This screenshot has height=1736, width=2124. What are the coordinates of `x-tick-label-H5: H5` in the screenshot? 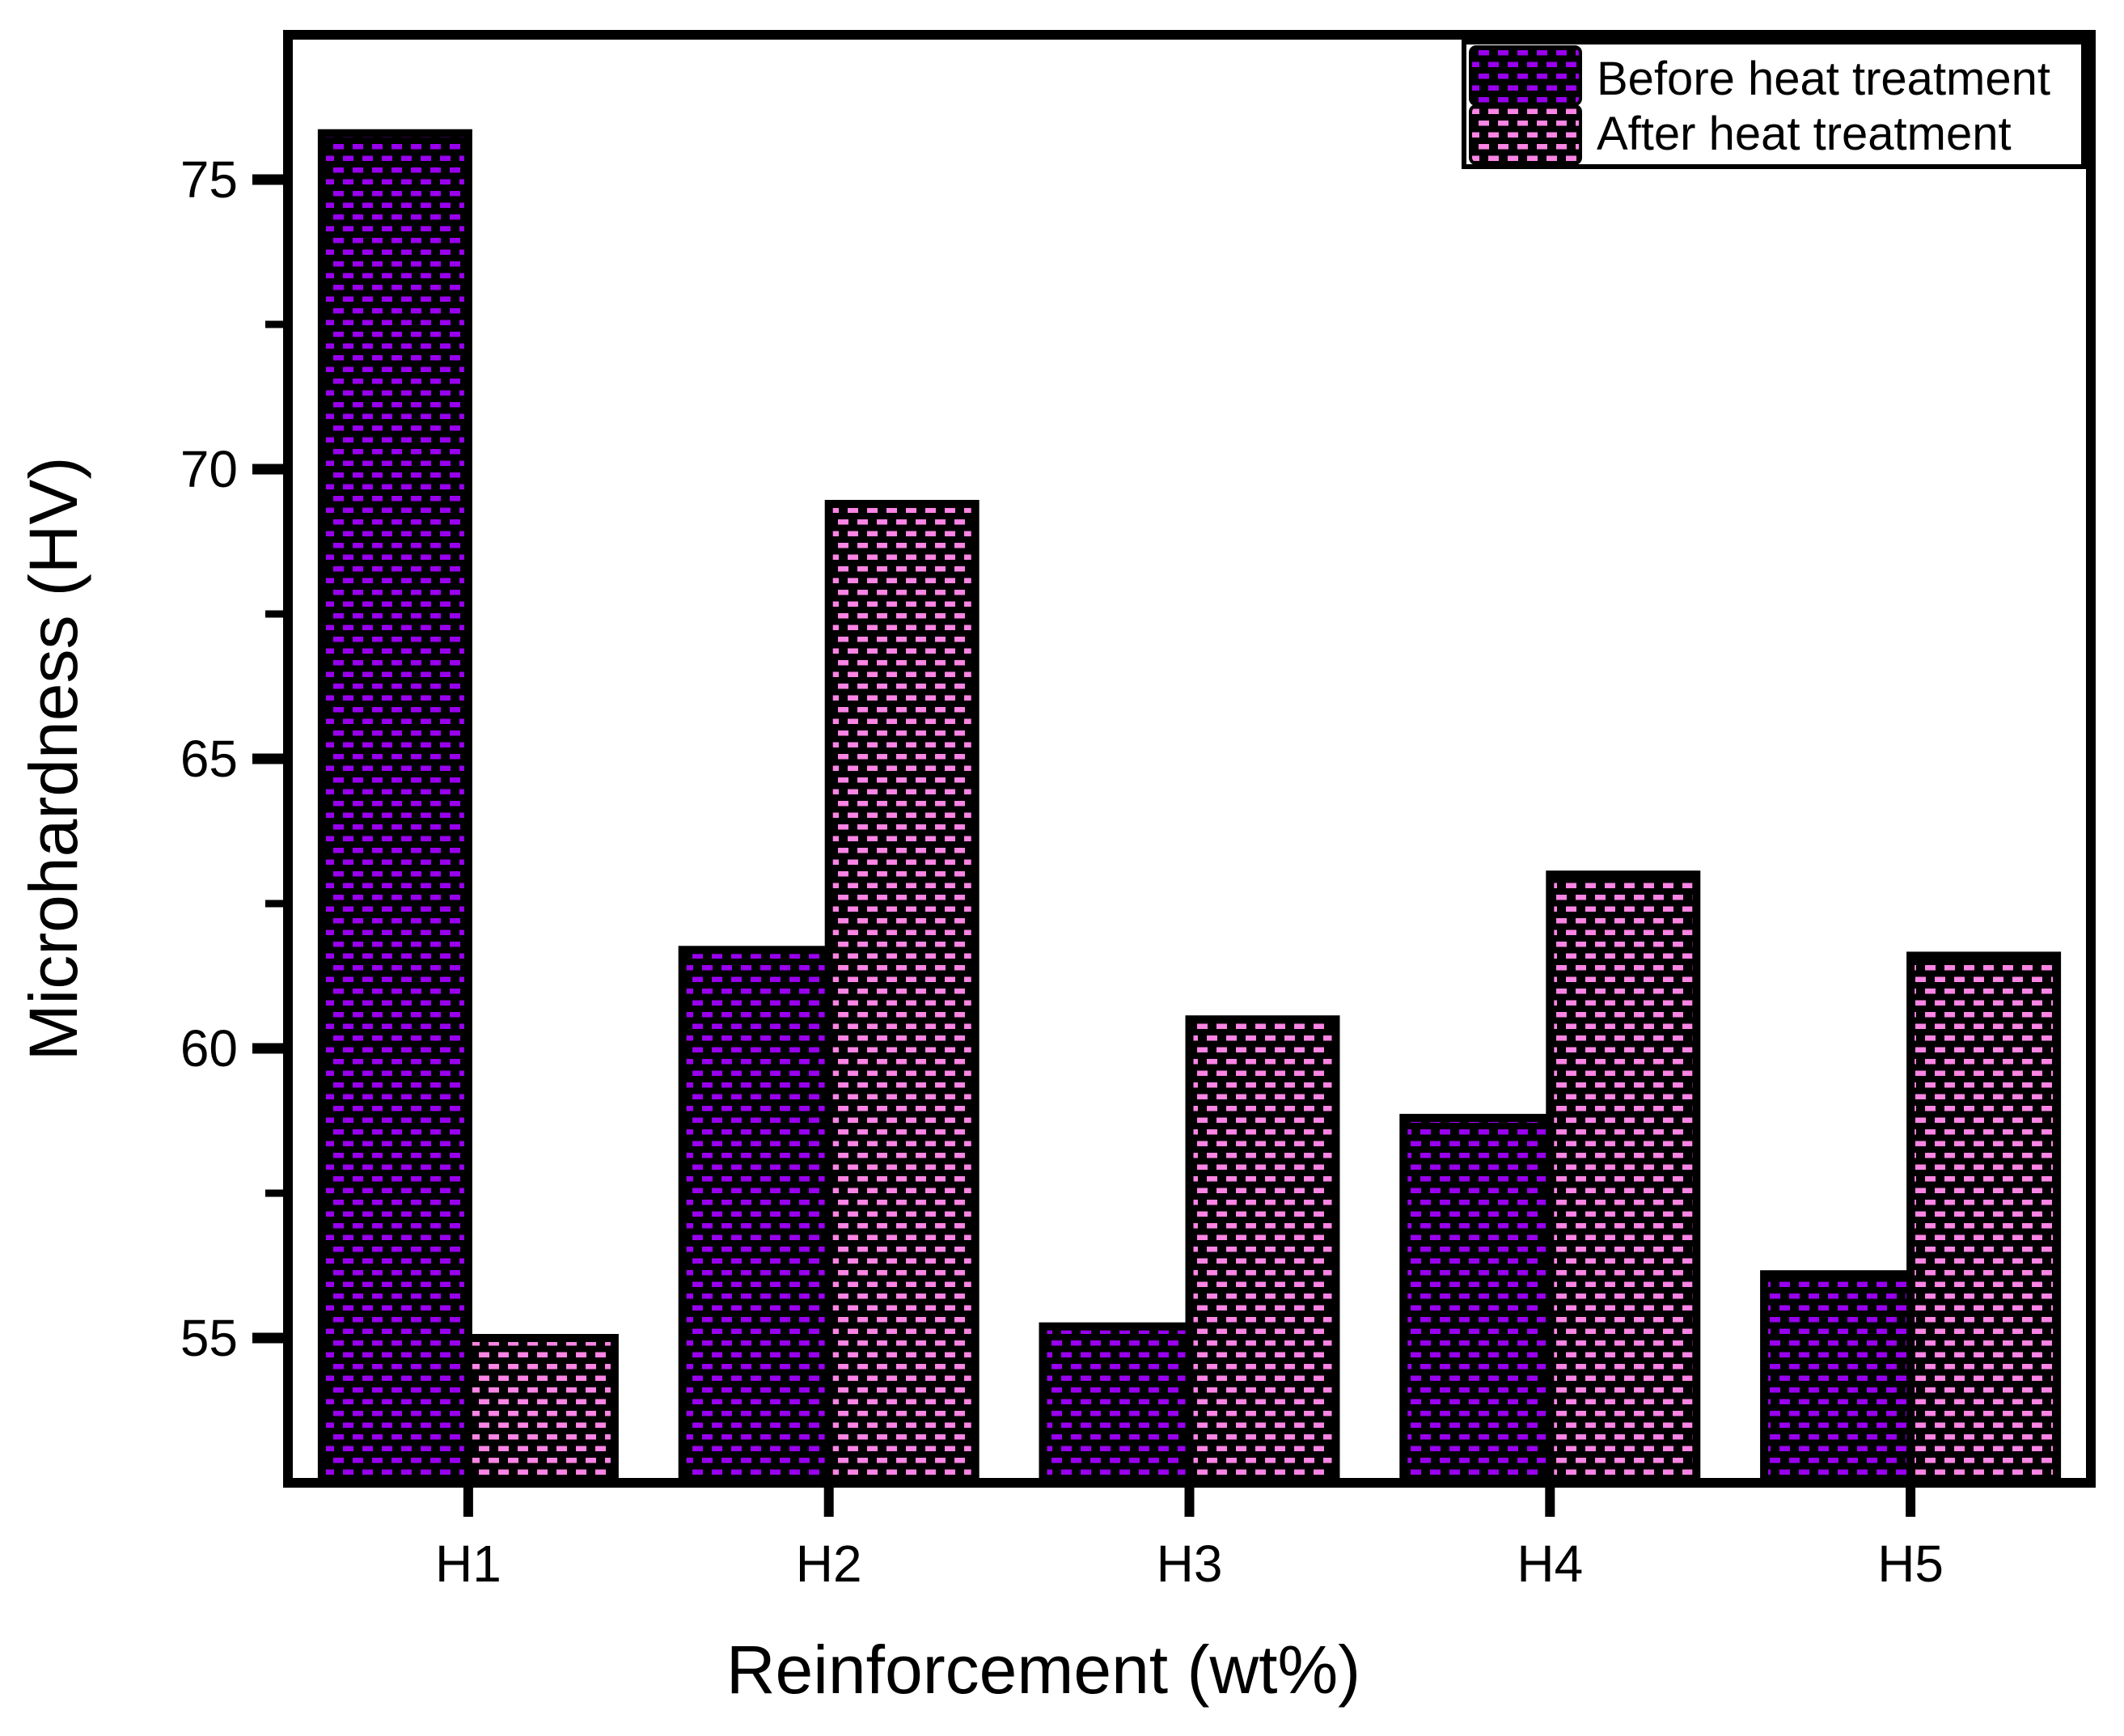 It's located at (1910, 1564).